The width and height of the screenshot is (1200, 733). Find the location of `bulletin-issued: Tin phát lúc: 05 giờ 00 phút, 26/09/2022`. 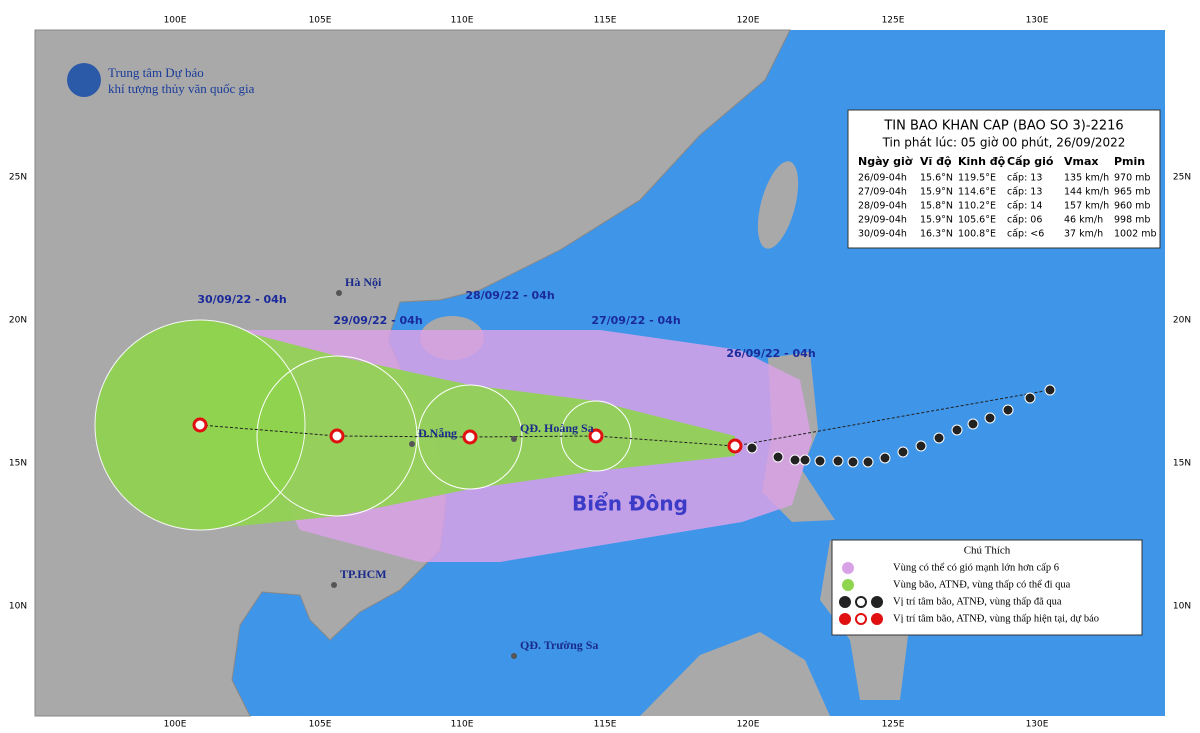

bulletin-issued: Tin phát lúc: 05 giờ 00 phút, 26/09/2022 is located at coordinates (1004, 143).